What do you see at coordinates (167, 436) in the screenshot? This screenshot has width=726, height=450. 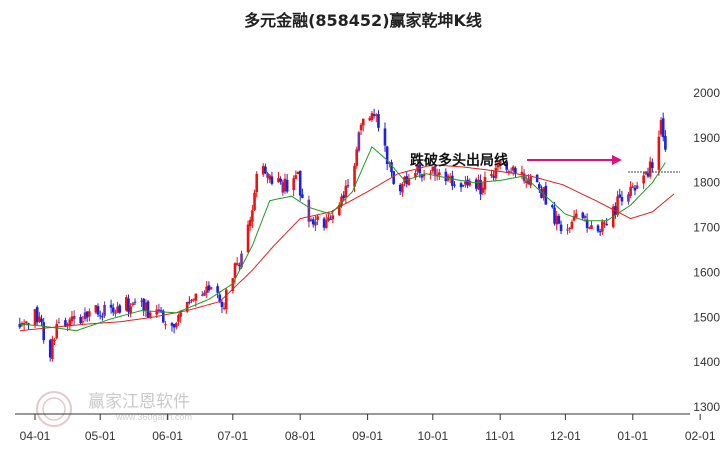 I see `x-tick-label: 06-01` at bounding box center [167, 436].